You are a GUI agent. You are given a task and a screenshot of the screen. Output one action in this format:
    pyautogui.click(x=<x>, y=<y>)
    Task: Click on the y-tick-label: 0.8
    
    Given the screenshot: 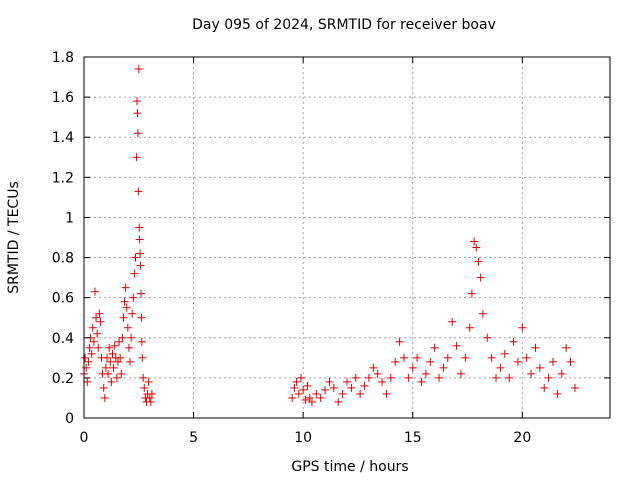 What is the action you would take?
    pyautogui.click(x=63, y=259)
    